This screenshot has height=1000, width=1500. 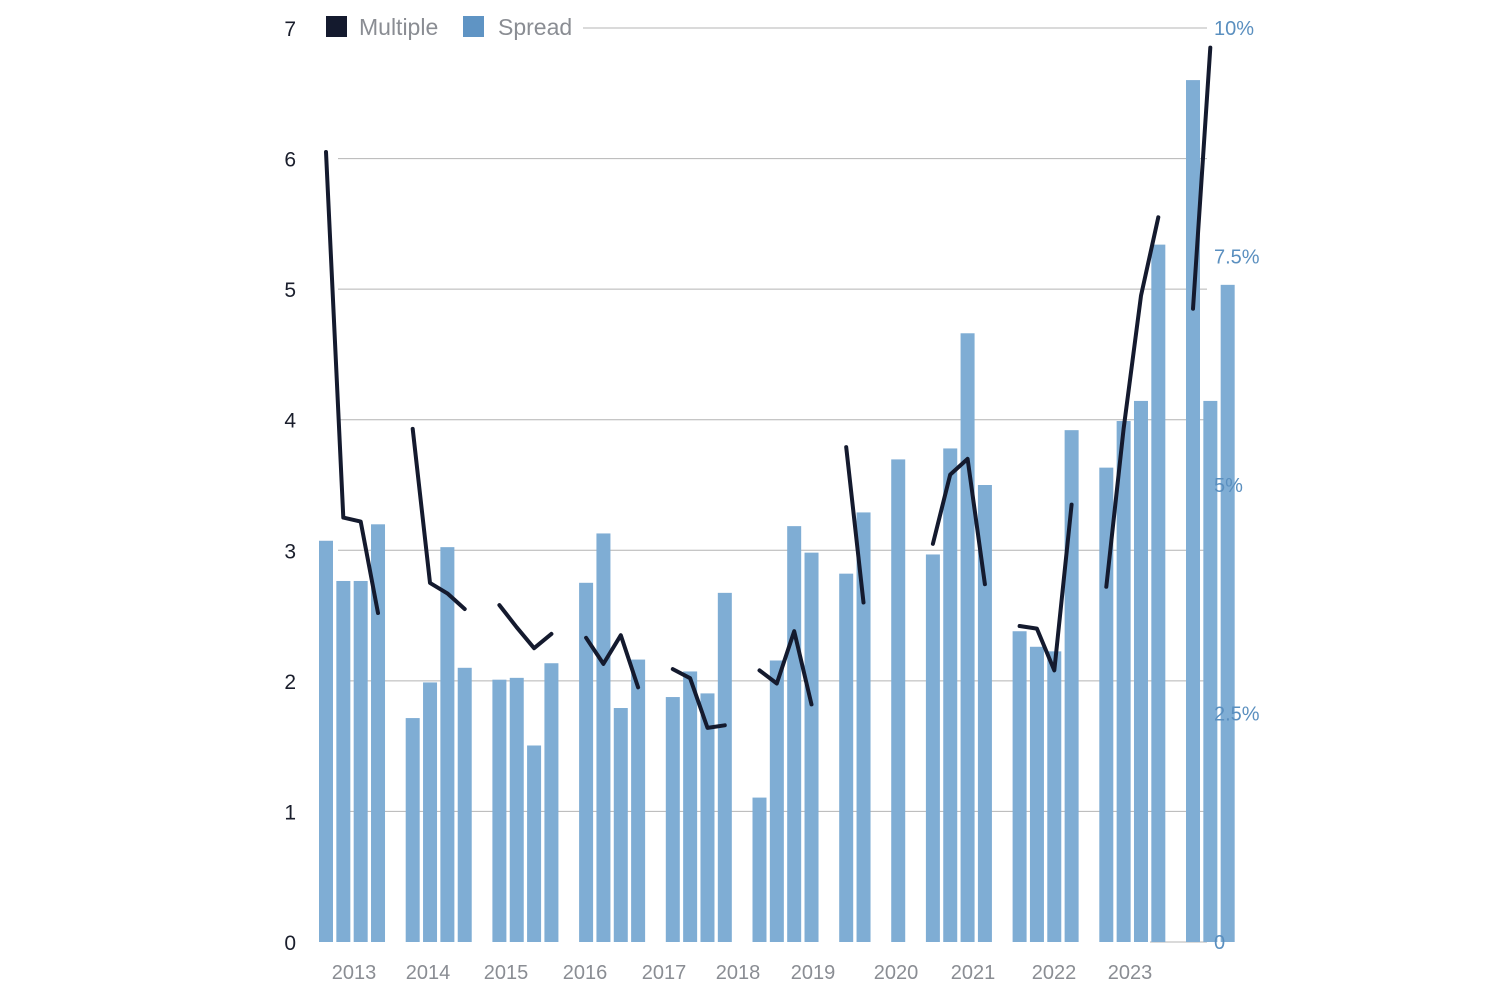 I want to click on y-left-tick-label: 5, so click(x=290, y=290).